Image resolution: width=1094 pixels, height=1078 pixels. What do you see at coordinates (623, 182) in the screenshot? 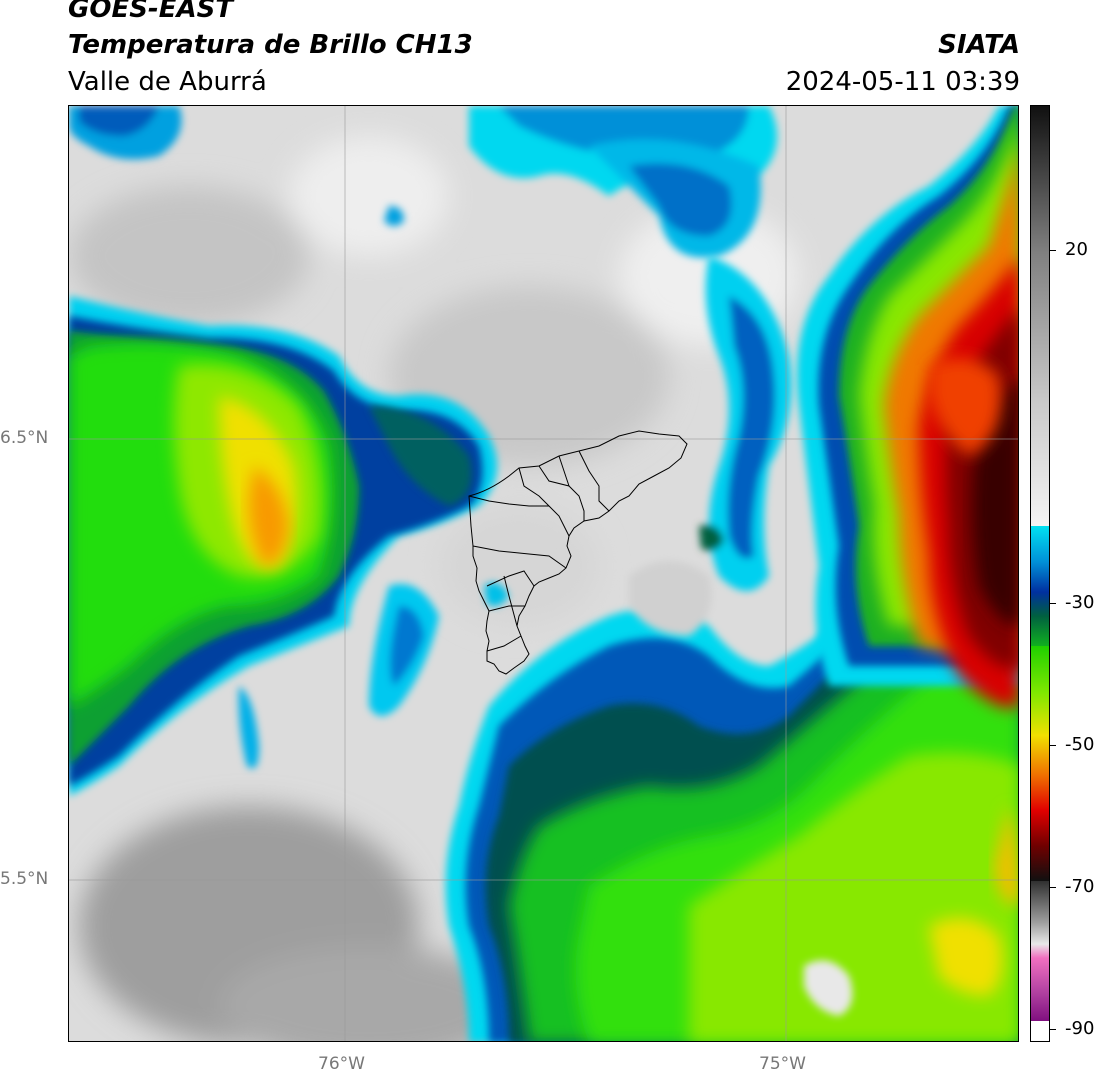
I see `cold-cloud-top-center` at bounding box center [623, 182].